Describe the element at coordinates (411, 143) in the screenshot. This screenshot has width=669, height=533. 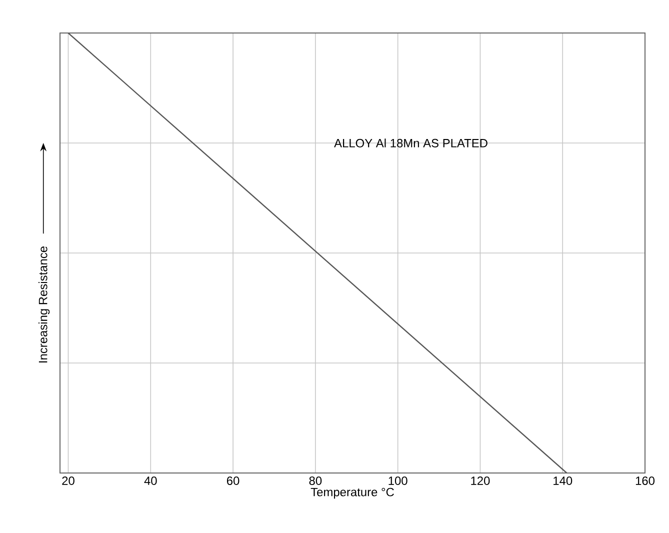
I see `annotation: ALLOY Al 18Mn AS PLATED` at that location.